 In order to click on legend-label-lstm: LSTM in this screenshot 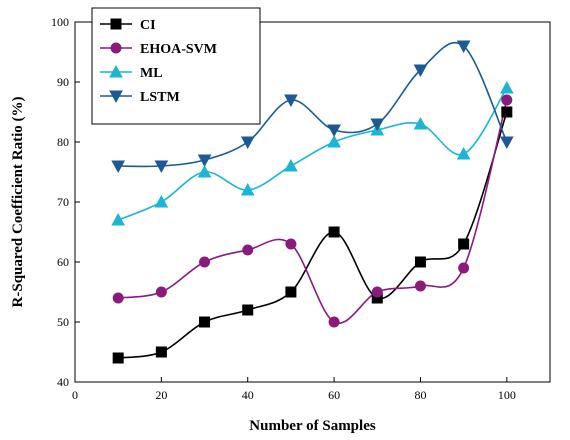, I will do `click(160, 97)`.